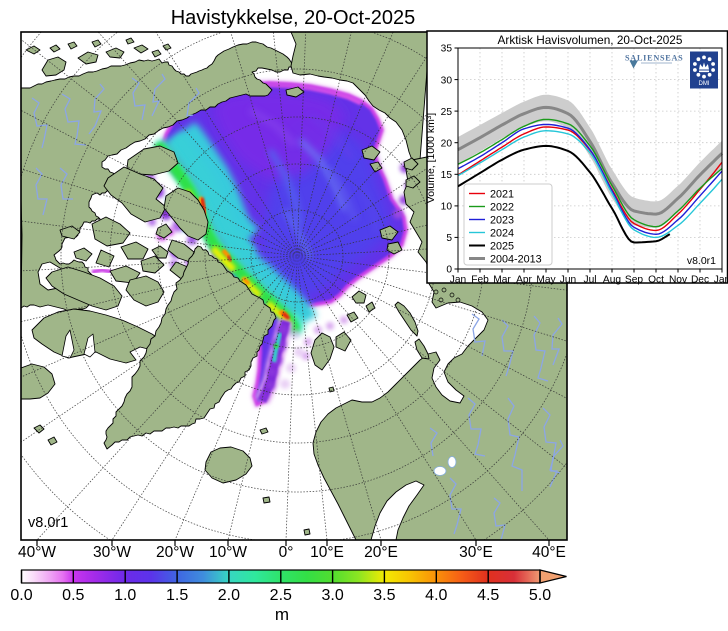 The height and width of the screenshot is (631, 728). Describe the element at coordinates (516, 259) in the screenshot. I see `svg-text: 2004-2013` at that location.